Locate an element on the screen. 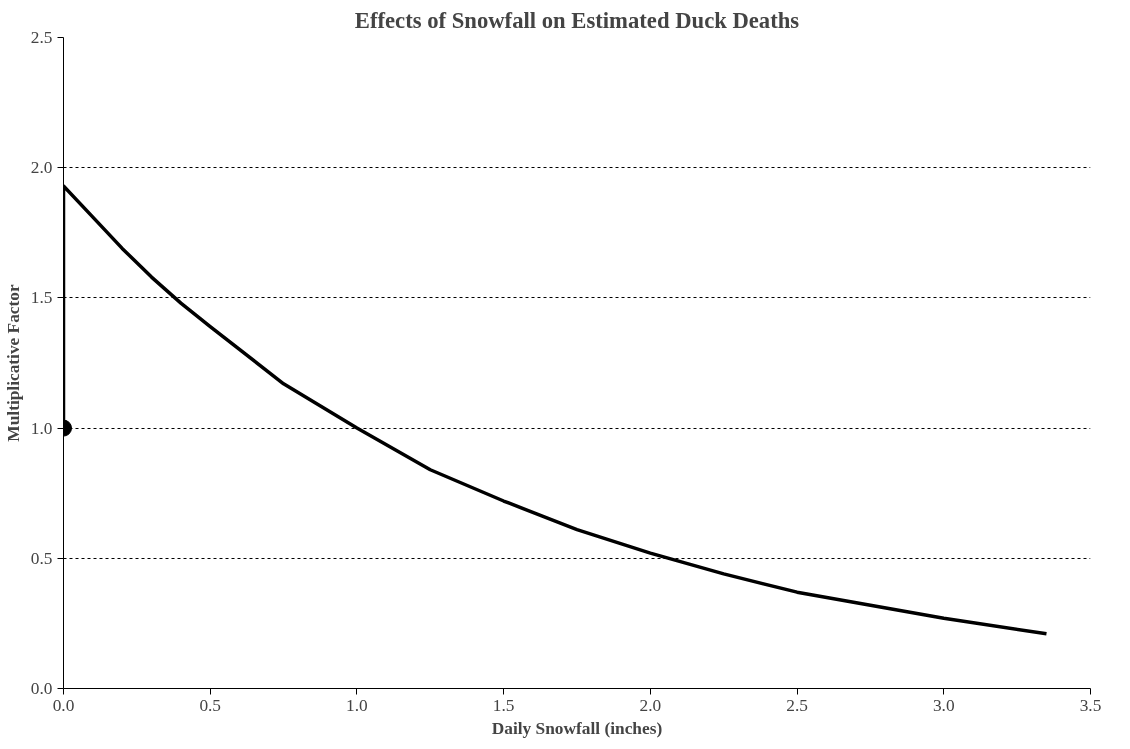 Image resolution: width=1130 pixels, height=749 pixels. x-tick-label: 0.0 is located at coordinates (63, 705).